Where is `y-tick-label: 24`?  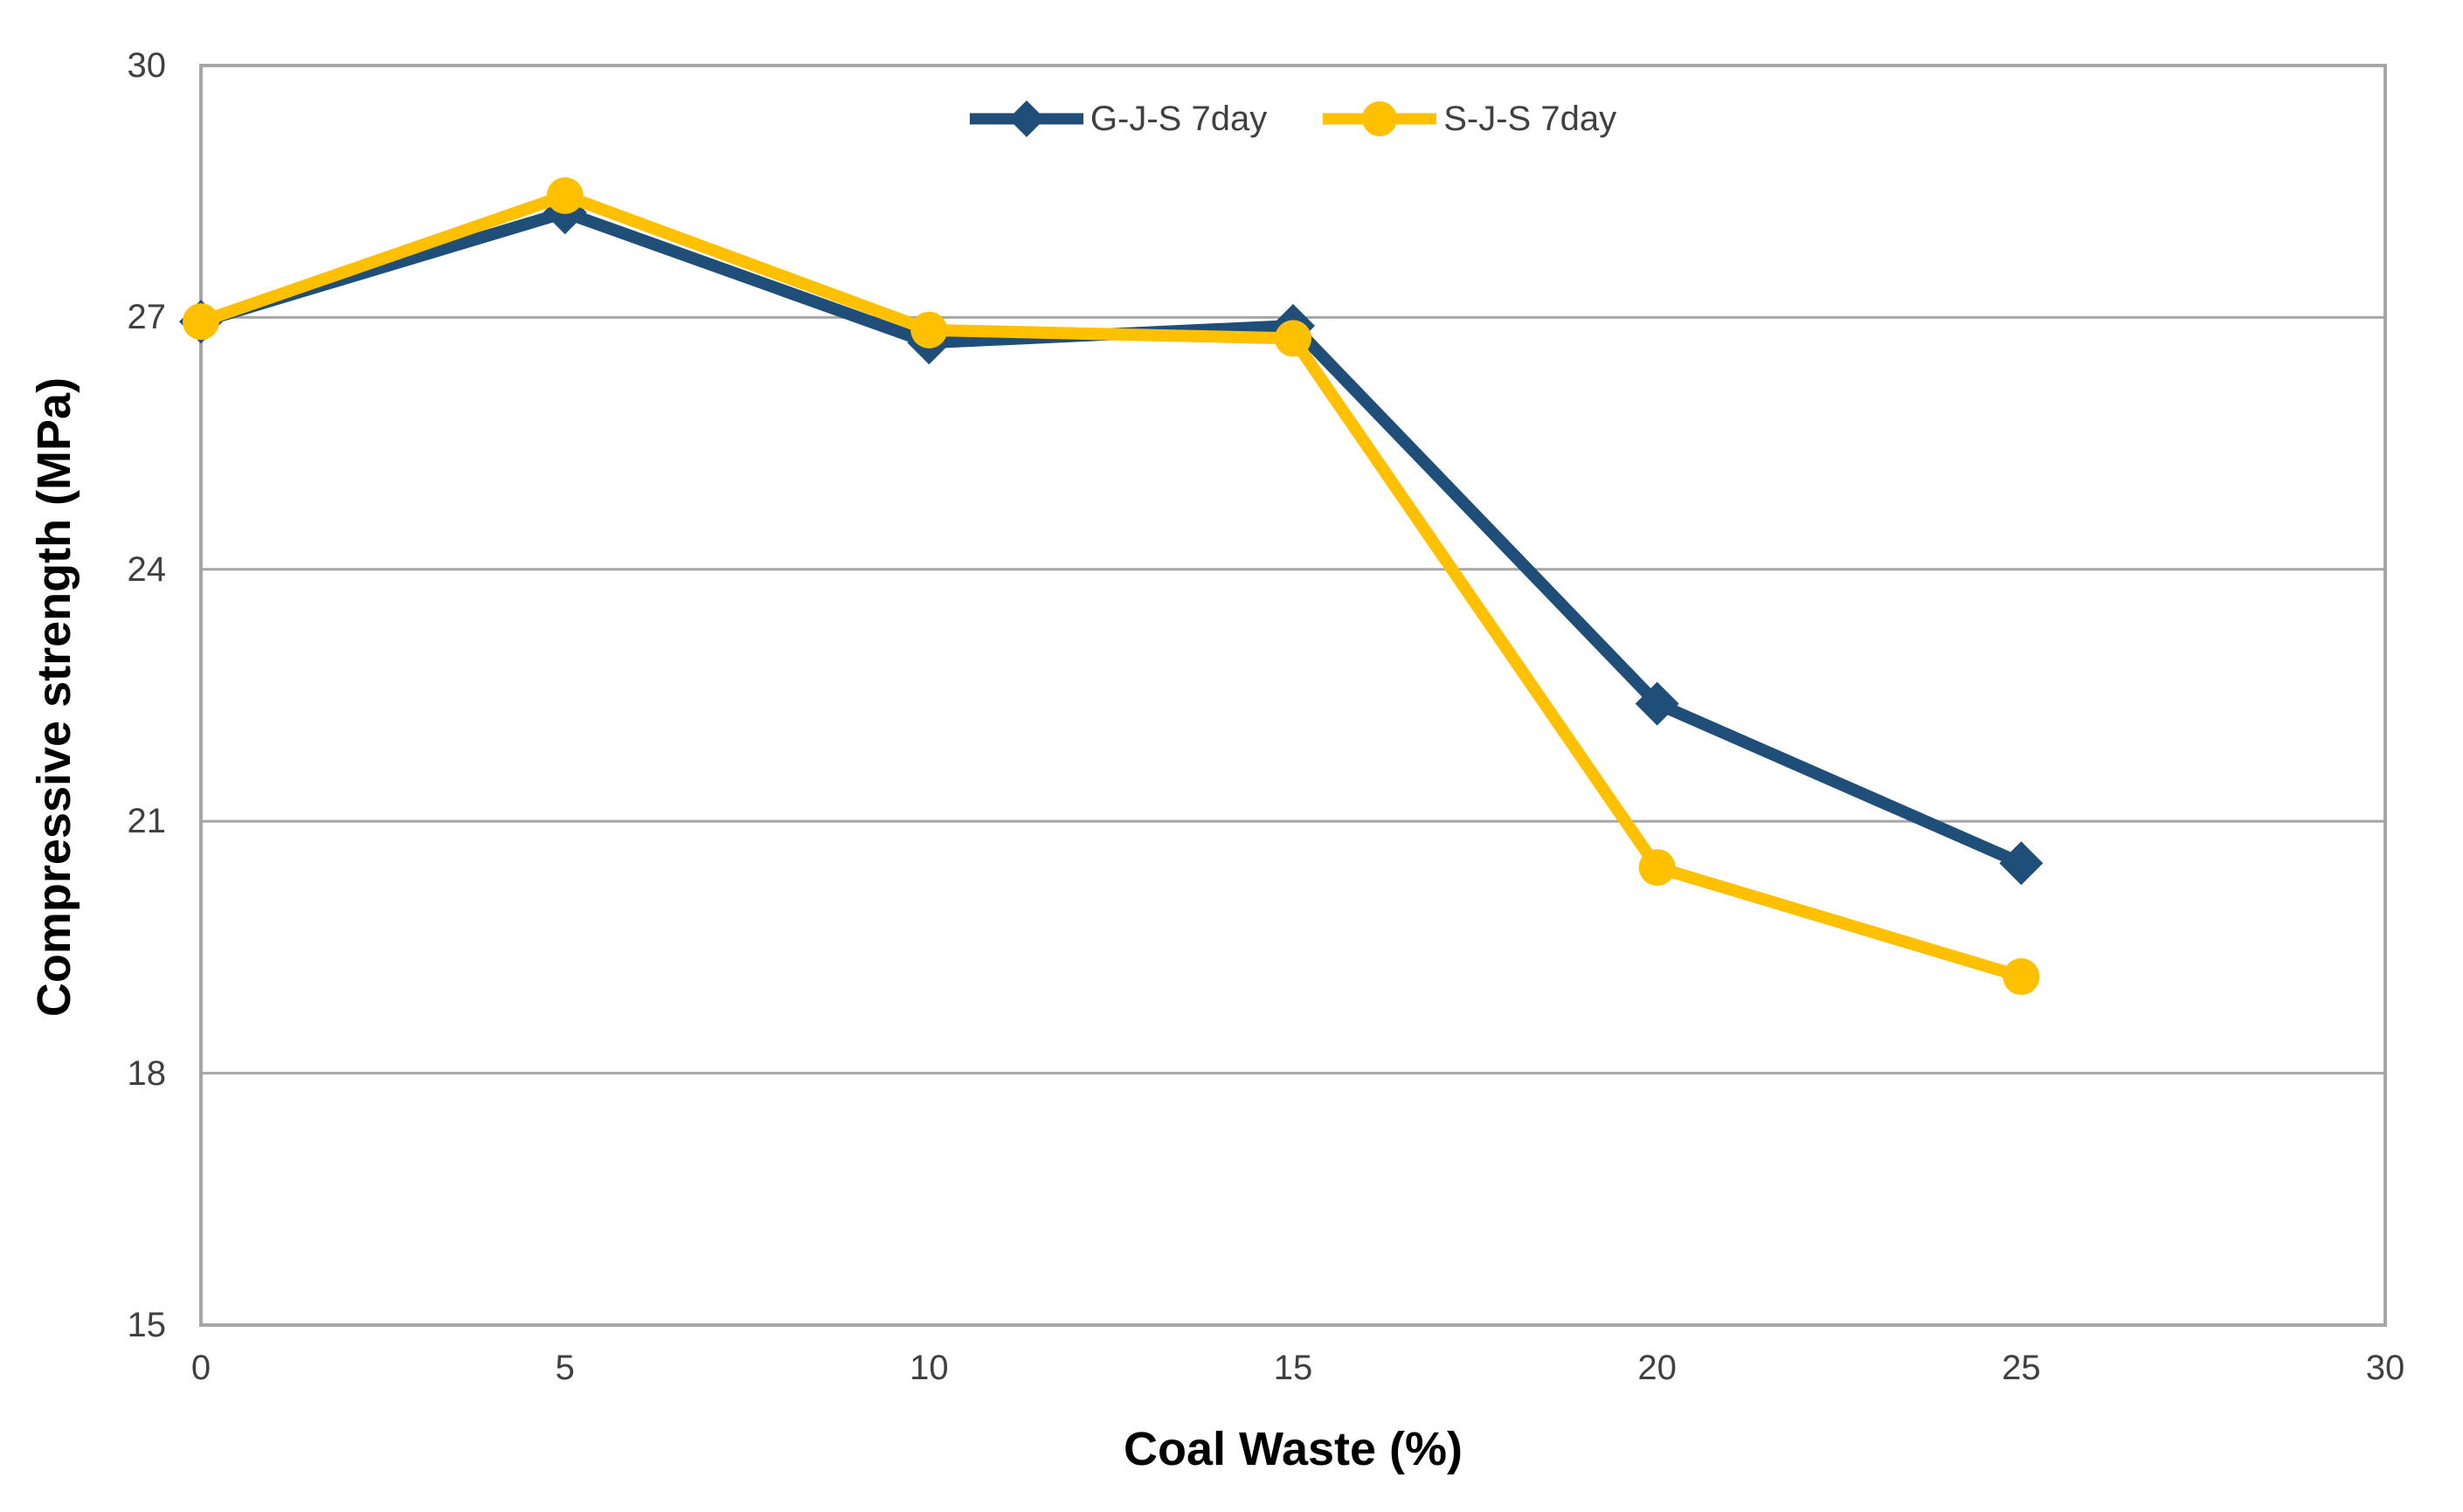
y-tick-label: 24 is located at coordinates (147, 569).